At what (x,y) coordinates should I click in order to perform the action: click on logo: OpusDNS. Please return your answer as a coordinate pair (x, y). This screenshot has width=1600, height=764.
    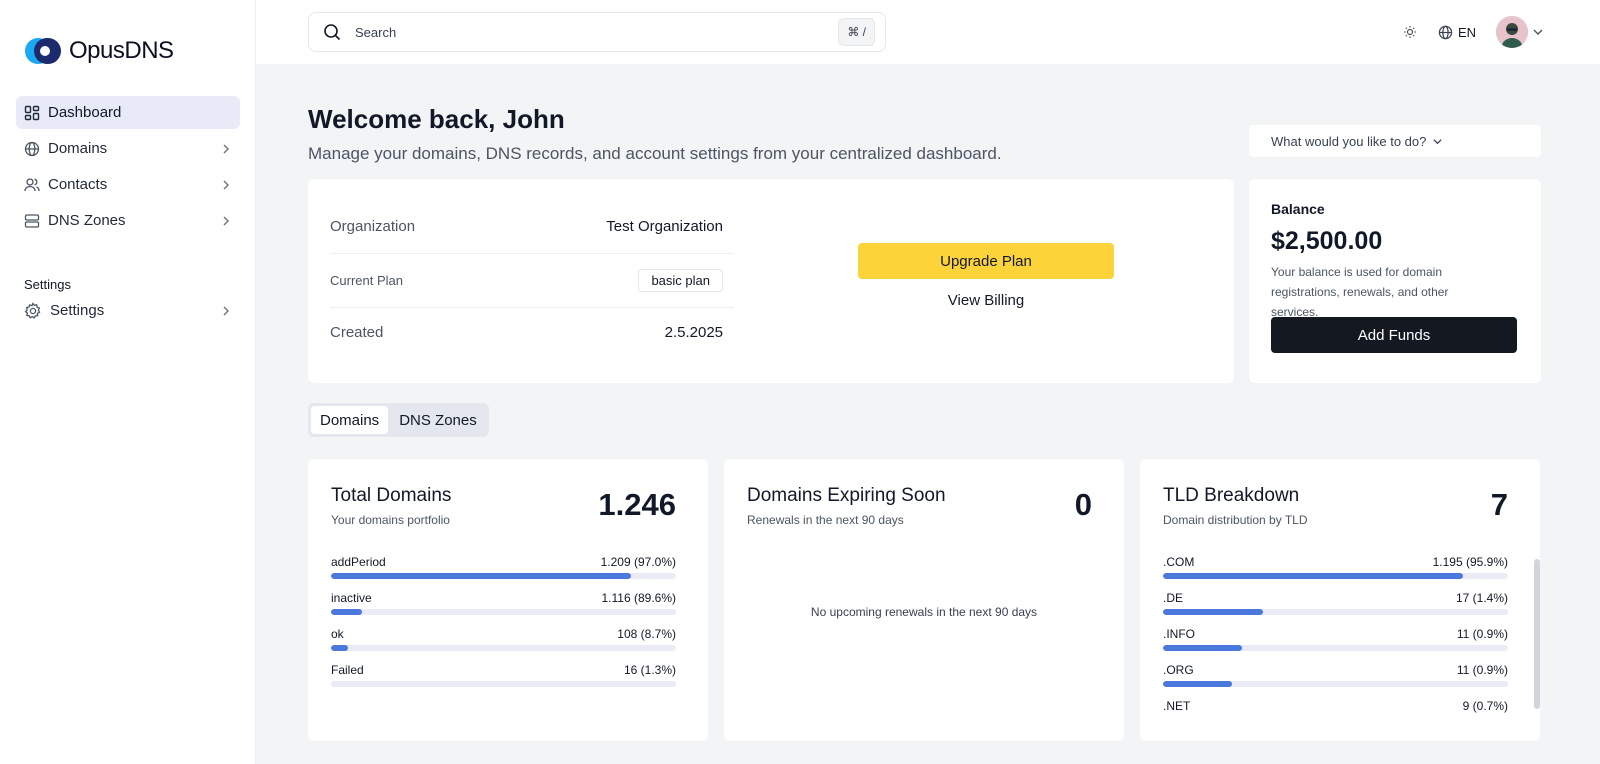
    Looking at the image, I should click on (99, 51).